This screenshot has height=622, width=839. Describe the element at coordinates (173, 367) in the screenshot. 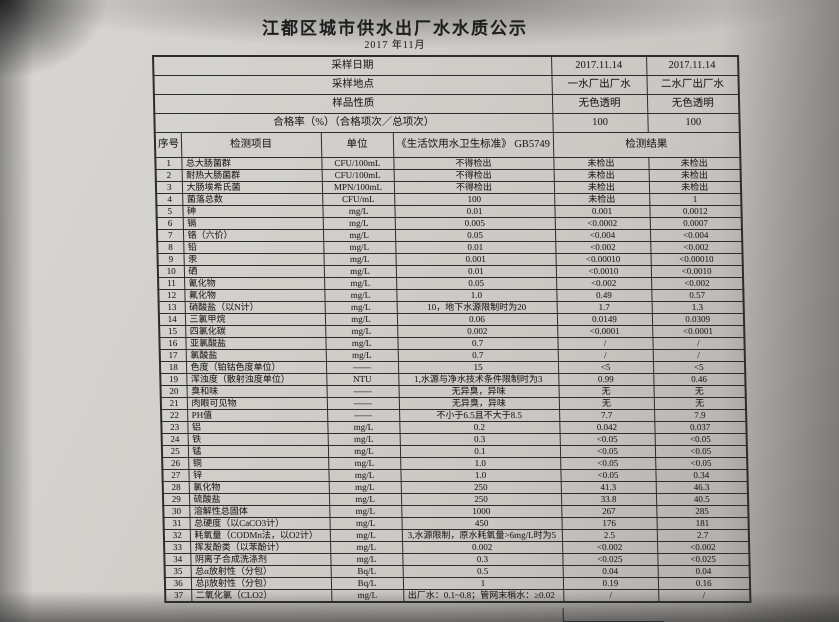

I see `row-number: 18` at that location.